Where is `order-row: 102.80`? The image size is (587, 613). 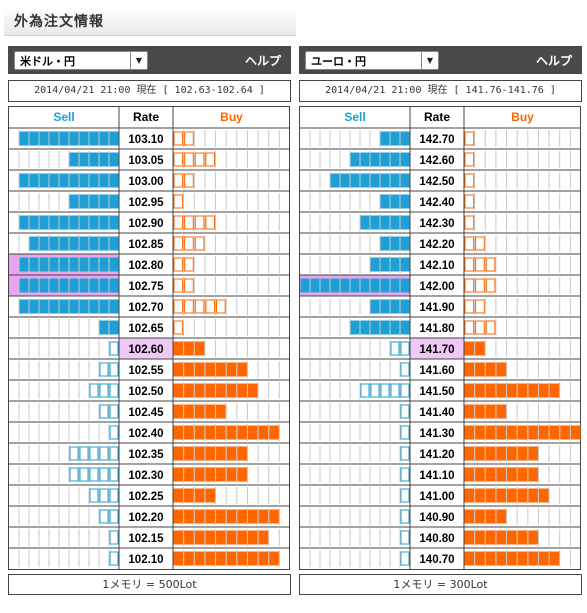
order-row: 102.80 is located at coordinates (149, 264).